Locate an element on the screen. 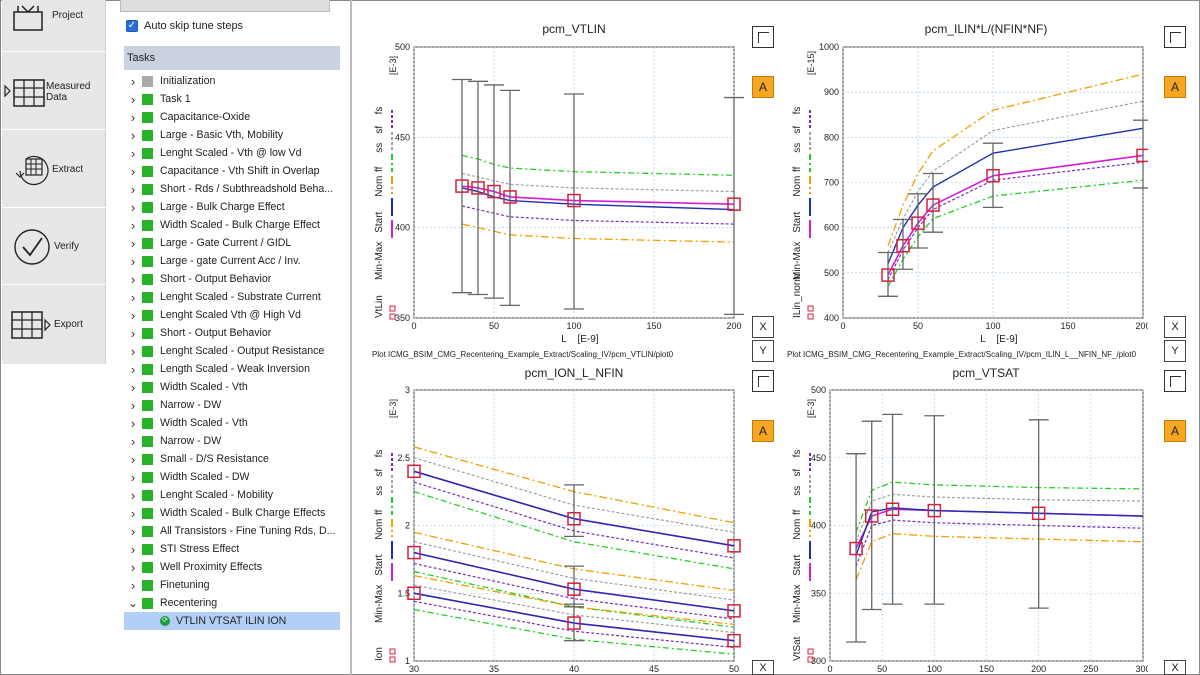 The image size is (1200, 675). nav-export: Export is located at coordinates (54, 325).